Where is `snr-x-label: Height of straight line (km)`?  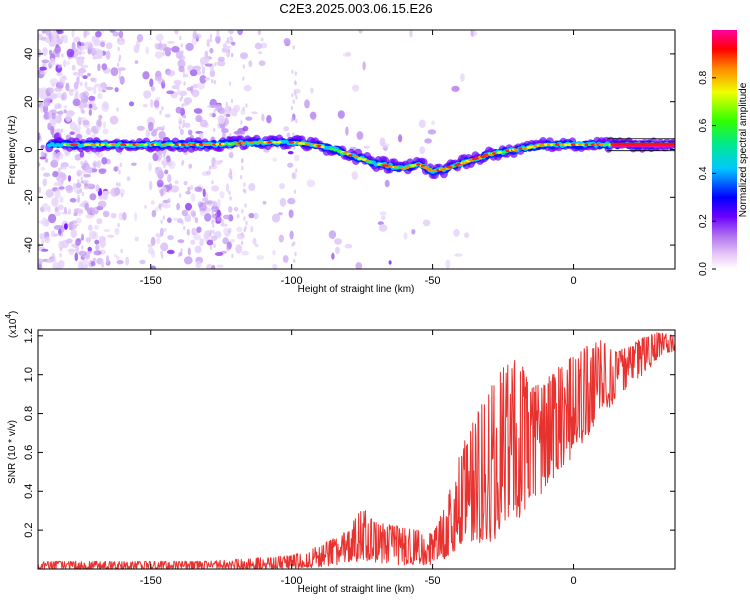 snr-x-label: Height of straight line (km) is located at coordinates (356, 589).